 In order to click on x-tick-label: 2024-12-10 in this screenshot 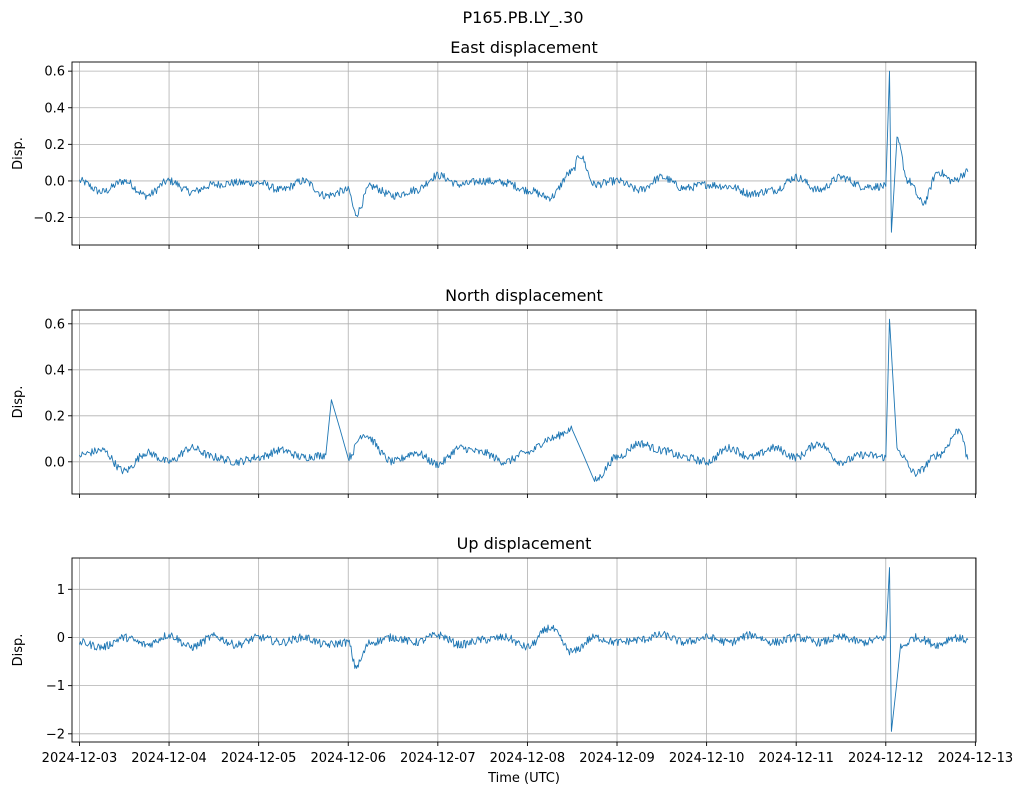, I will do `click(707, 758)`.